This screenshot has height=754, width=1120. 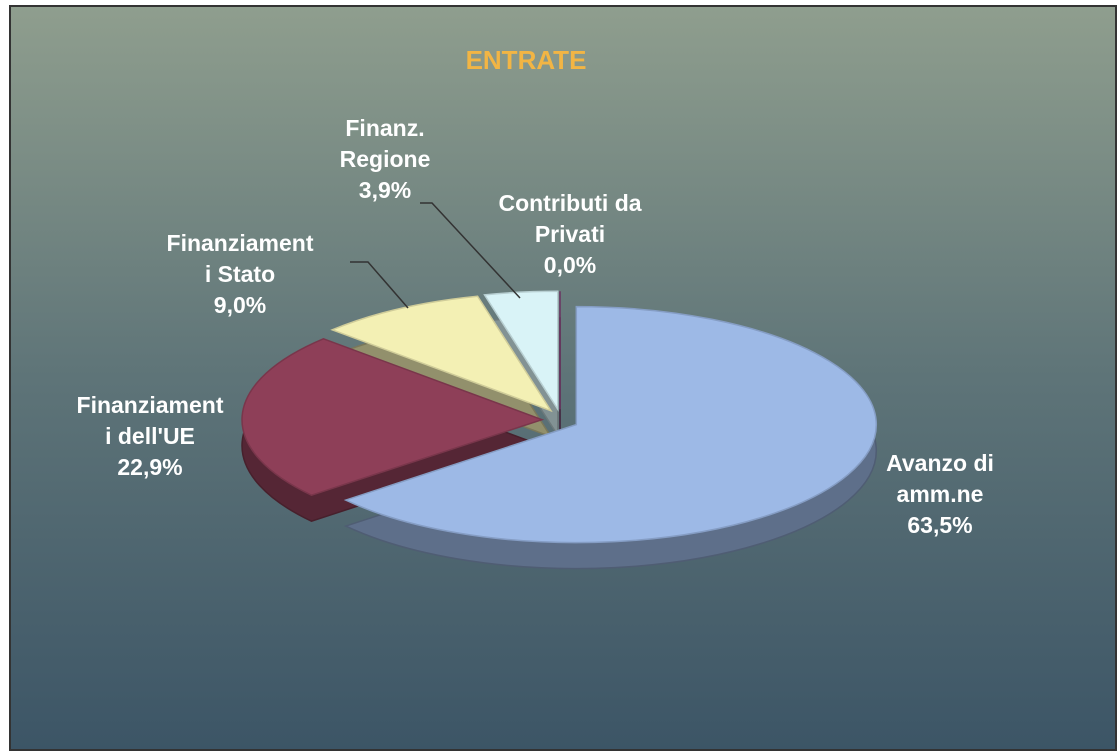 I want to click on data-label: amm.ne, so click(x=940, y=494).